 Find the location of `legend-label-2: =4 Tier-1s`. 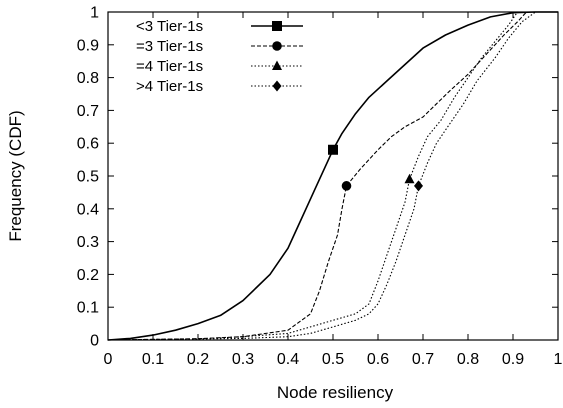

legend-label-2: =4 Tier-1s is located at coordinates (169, 66).